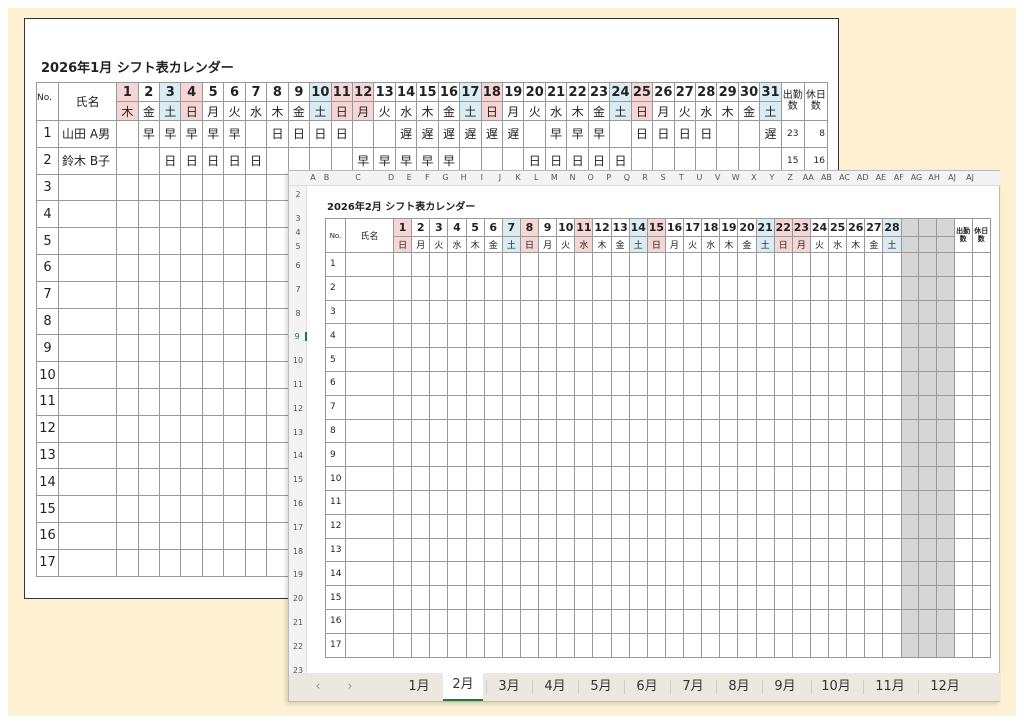  Describe the element at coordinates (890, 686) in the screenshot. I see `sheet-tab-11: 11月` at that location.